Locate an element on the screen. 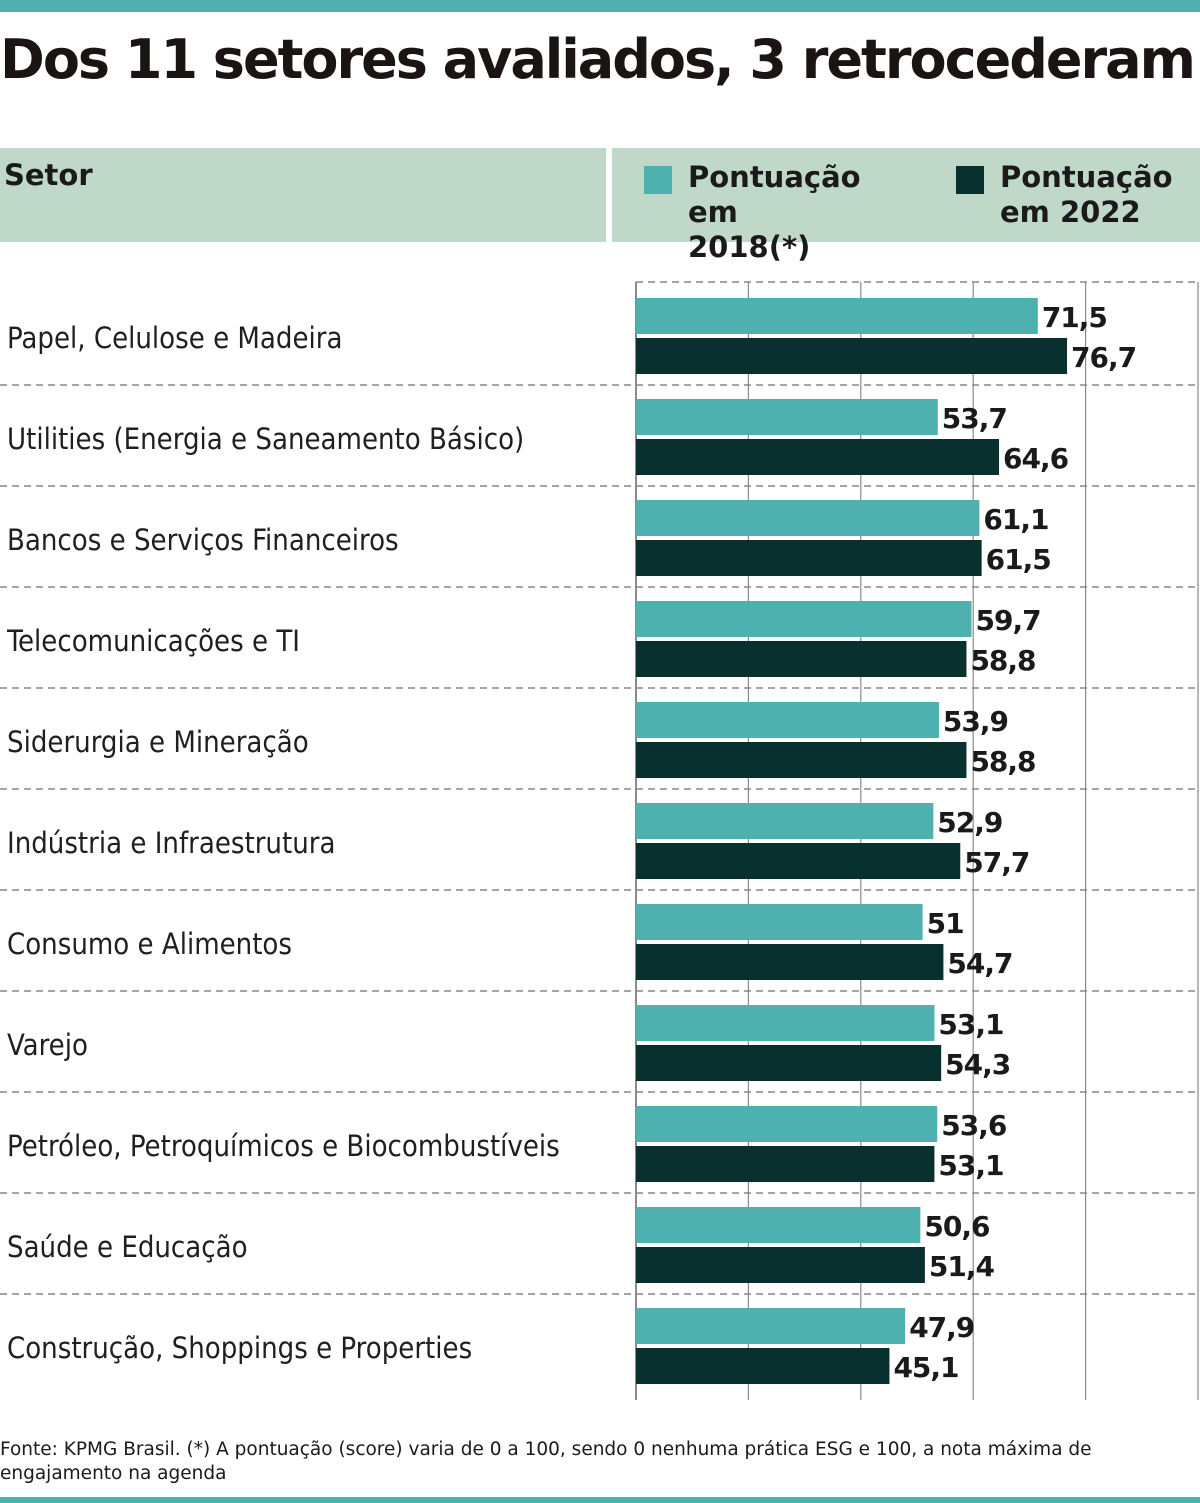 The width and height of the screenshot is (1200, 1503). value-label-2018: 51 is located at coordinates (945, 923).